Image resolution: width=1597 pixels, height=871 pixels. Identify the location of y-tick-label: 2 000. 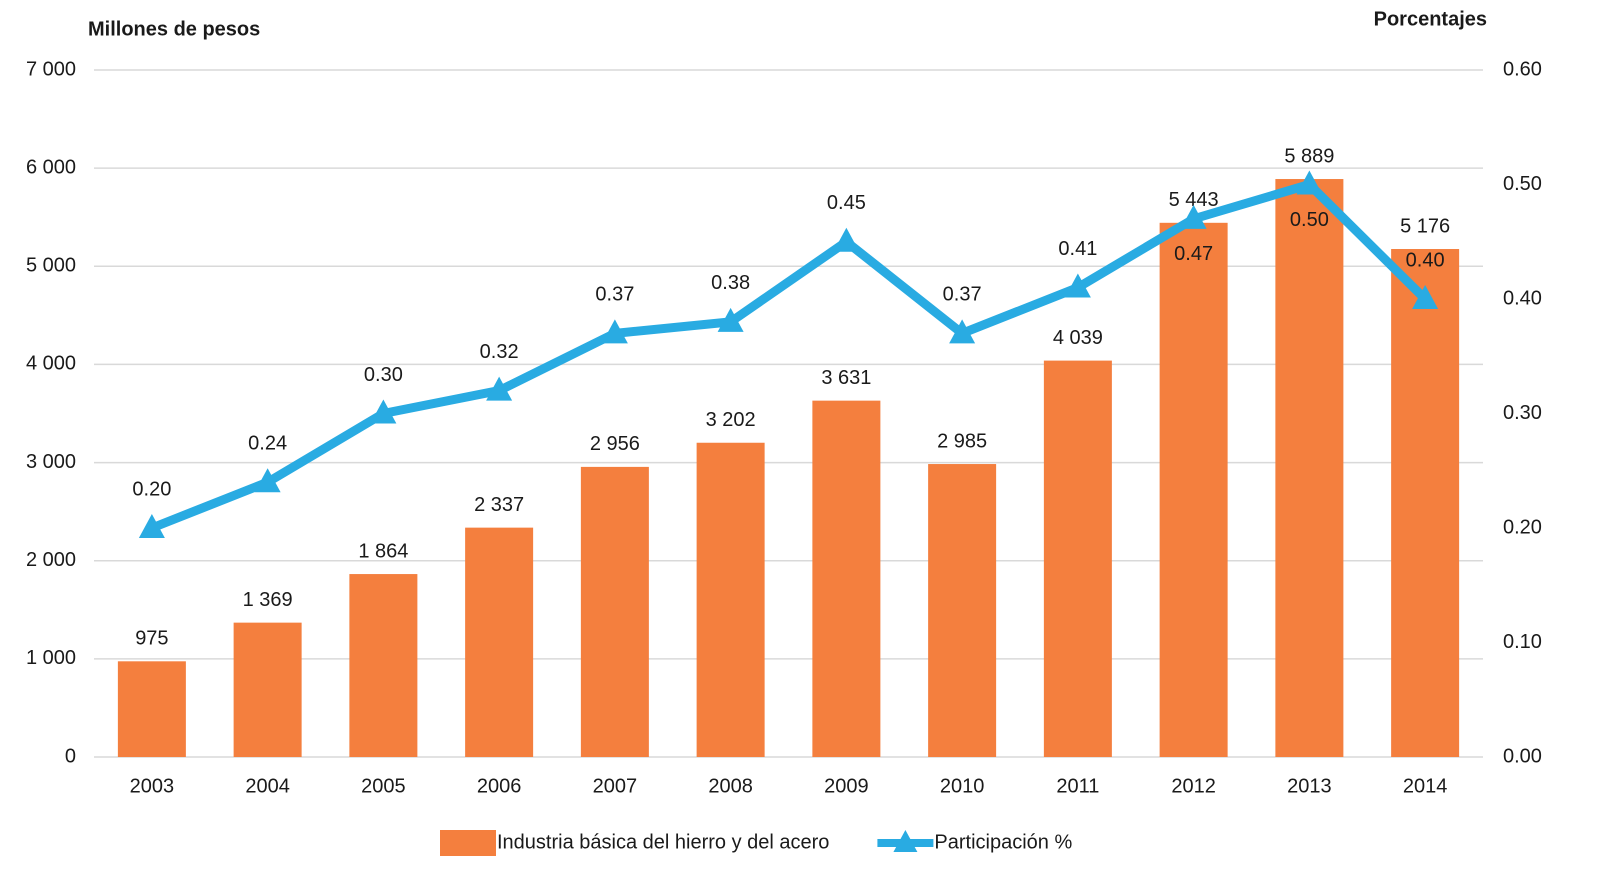
(51, 560).